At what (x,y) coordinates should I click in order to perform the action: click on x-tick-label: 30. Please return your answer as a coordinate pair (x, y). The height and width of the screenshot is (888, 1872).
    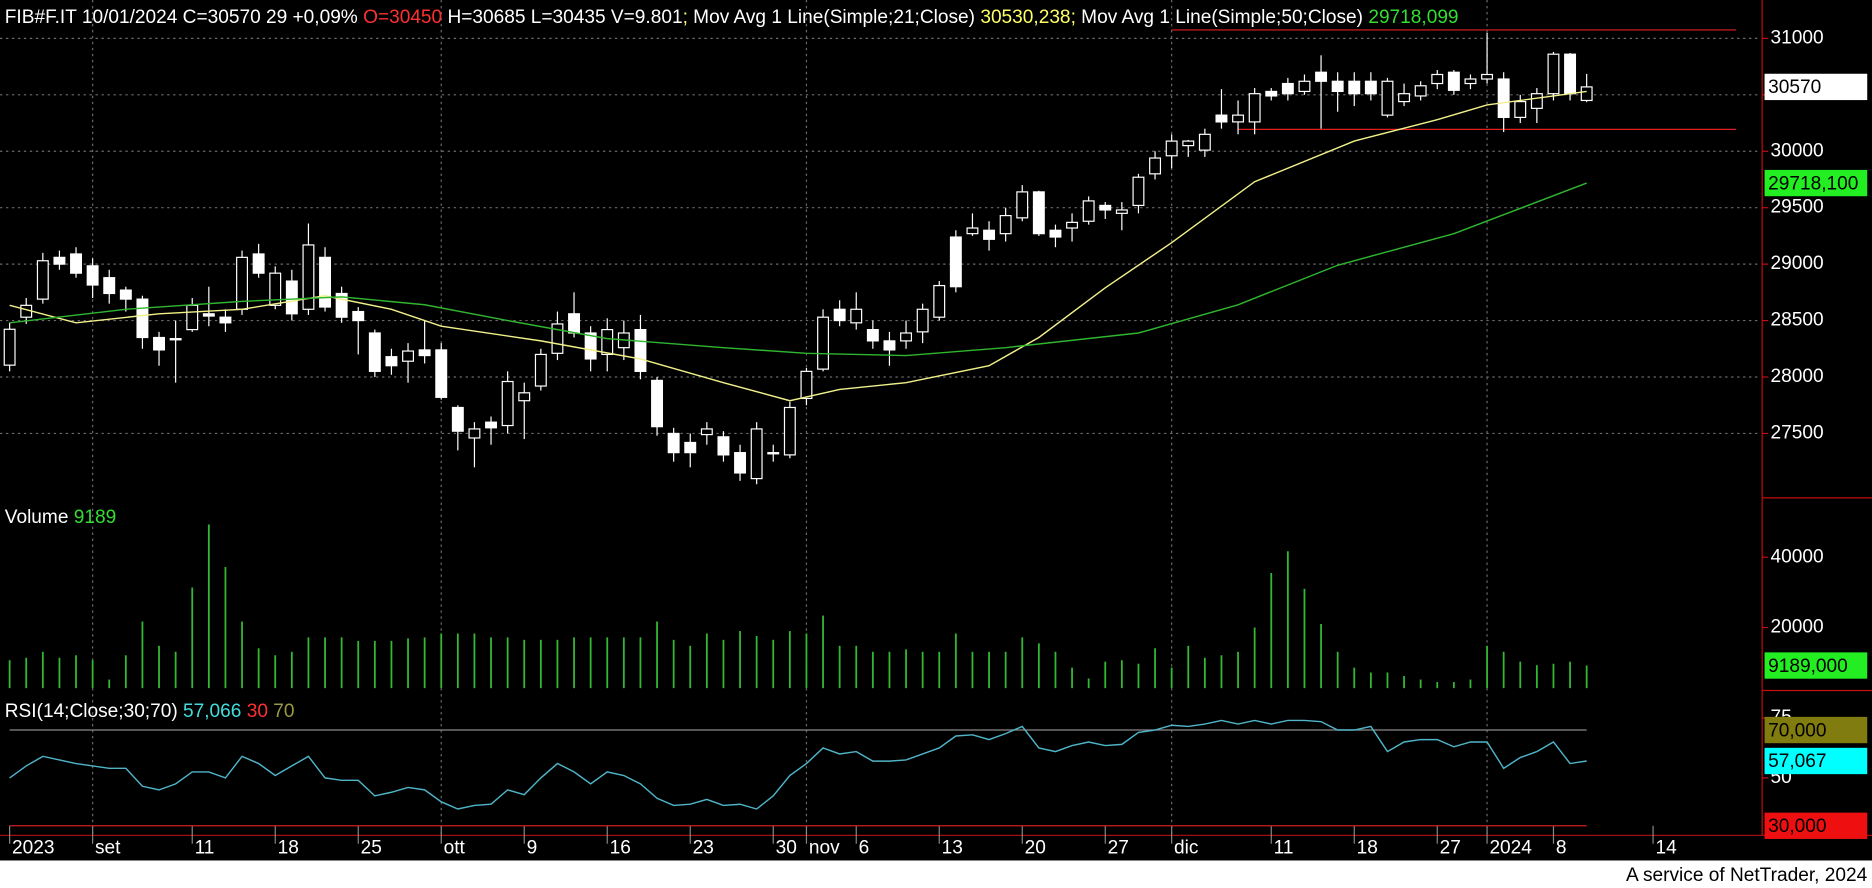
    Looking at the image, I should click on (786, 848).